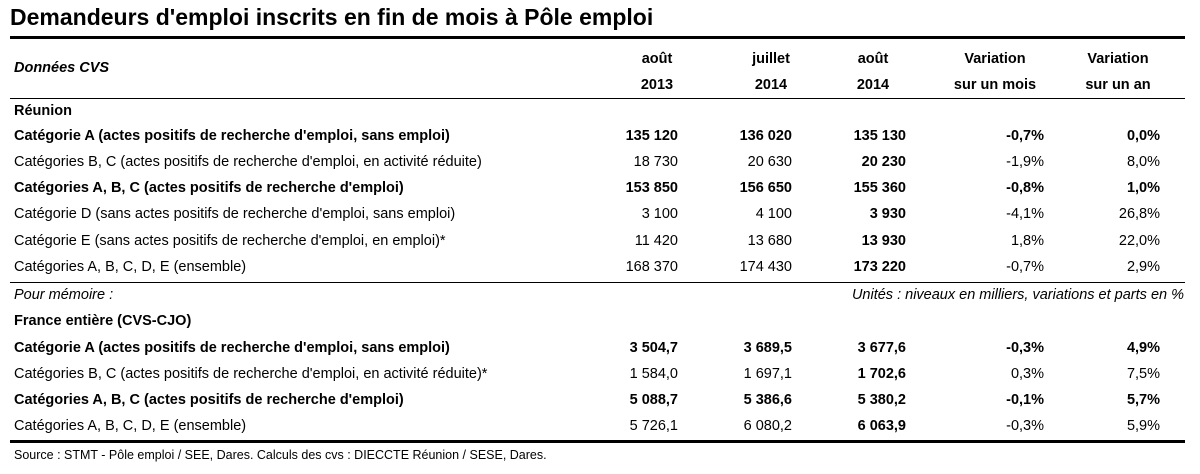 This screenshot has height=474, width=1200. I want to click on header-rule, so click(597, 98).